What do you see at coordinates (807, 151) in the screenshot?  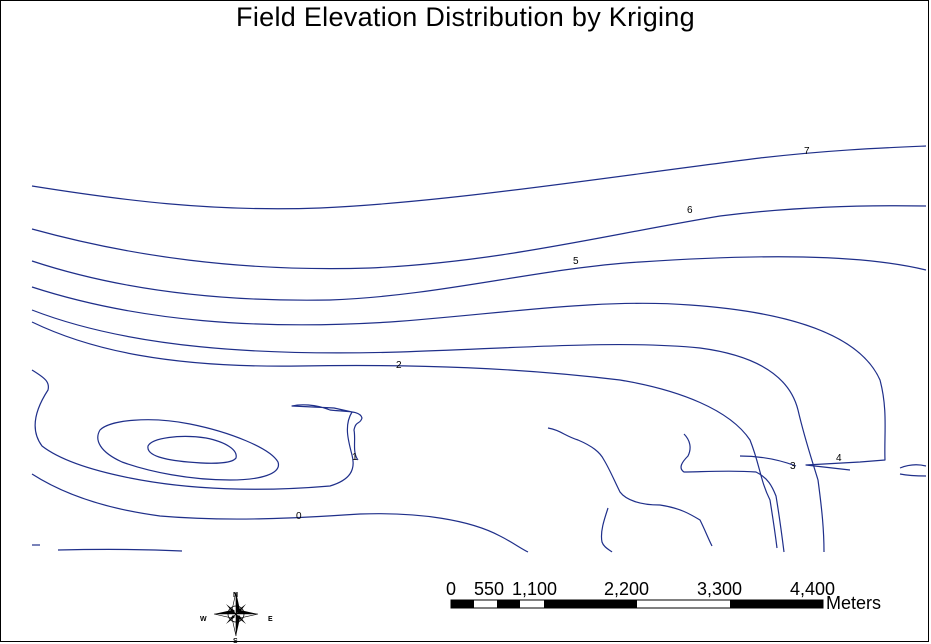 I see `contour-label-7: 7` at bounding box center [807, 151].